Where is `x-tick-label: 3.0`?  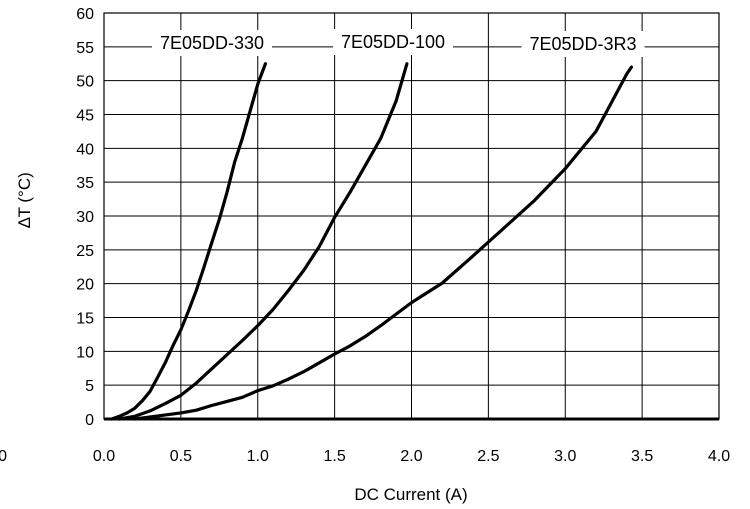 x-tick-label: 3.0 is located at coordinates (565, 456).